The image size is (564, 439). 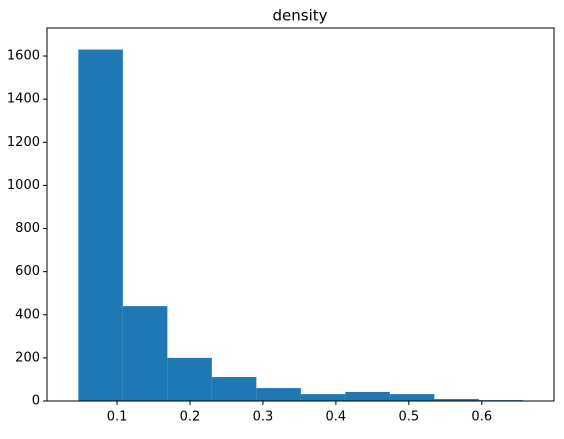 What do you see at coordinates (336, 417) in the screenshot?
I see `x-tick-label: 0.4` at bounding box center [336, 417].